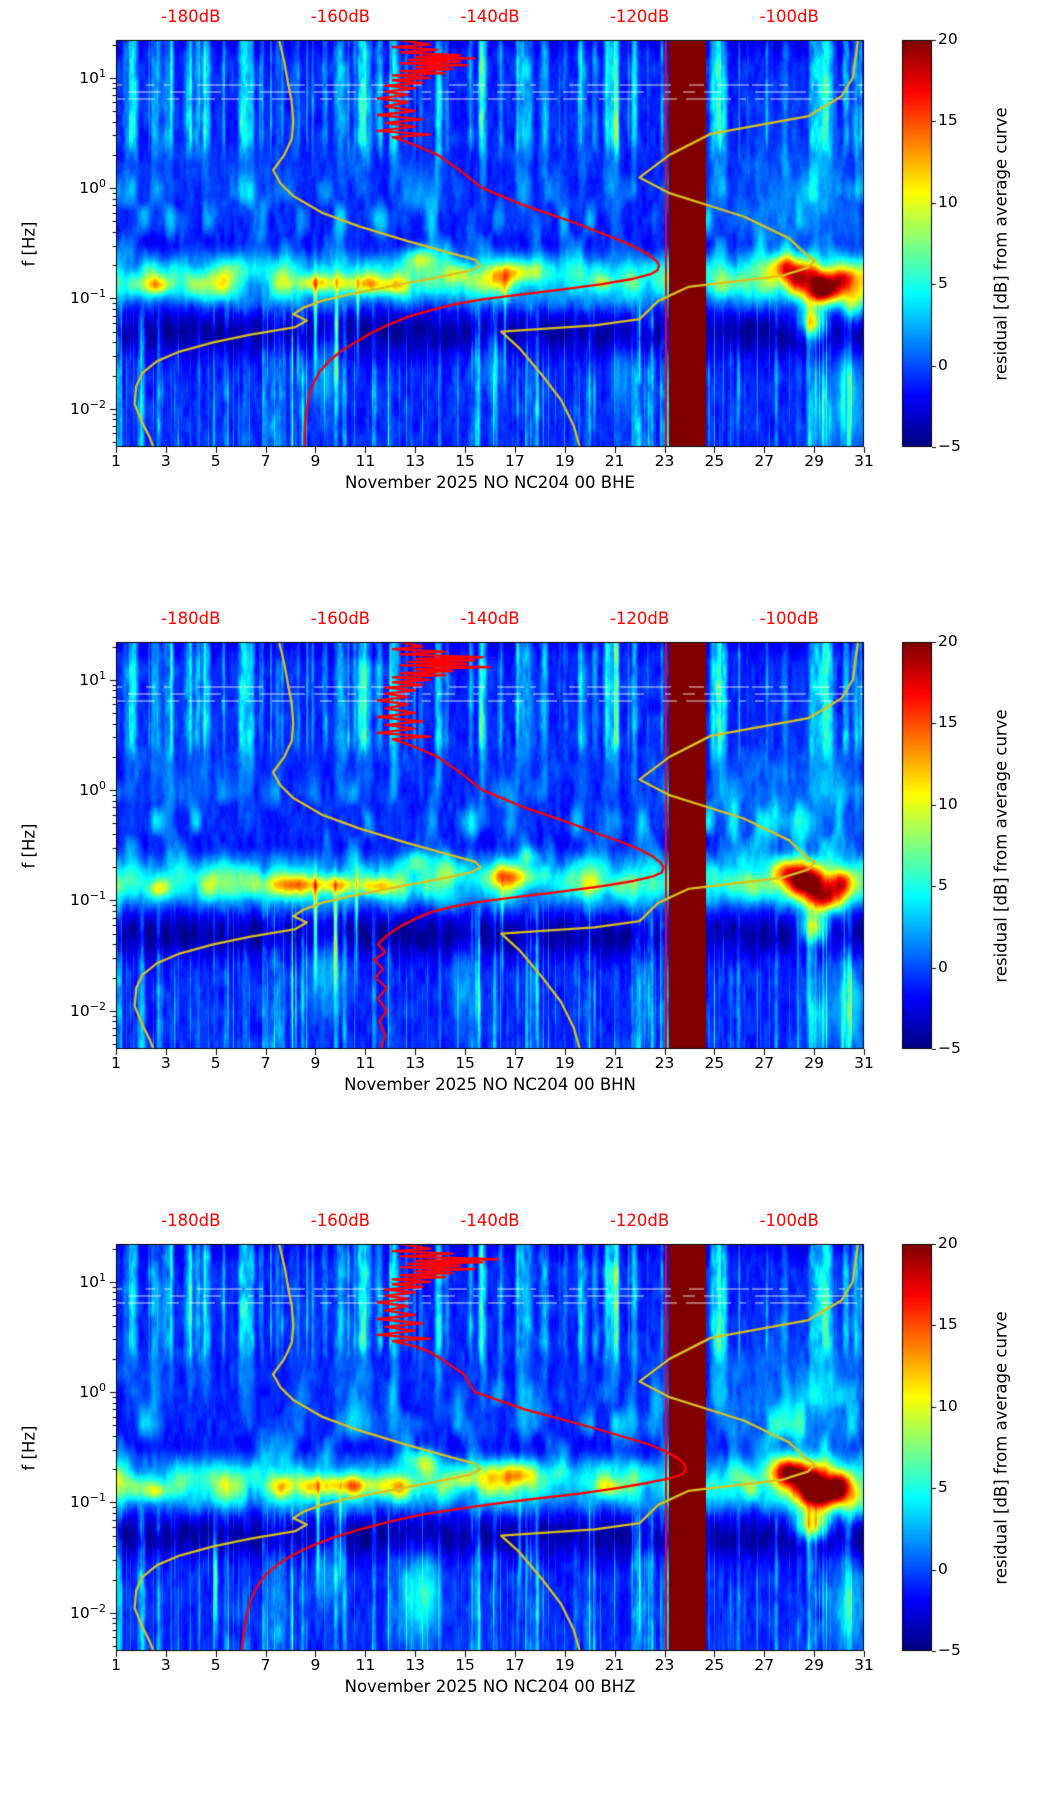  Describe the element at coordinates (515, 461) in the screenshot. I see `x-tick-label: 17` at that location.